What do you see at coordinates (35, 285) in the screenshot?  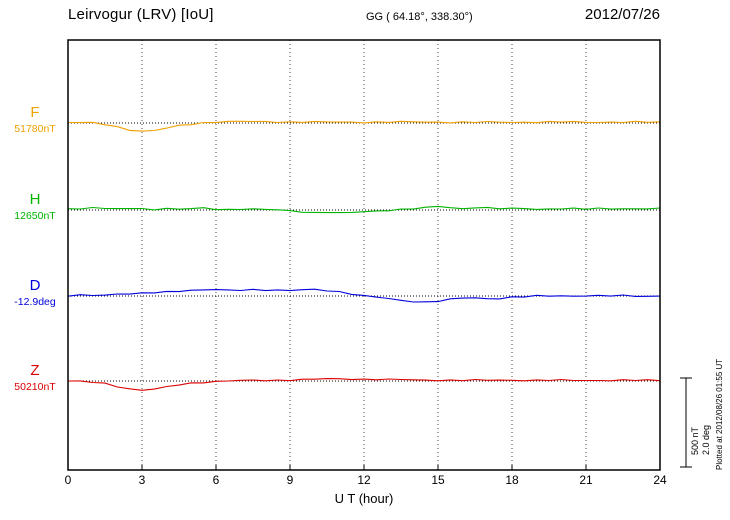 I see `series-name-D: D` at bounding box center [35, 285].